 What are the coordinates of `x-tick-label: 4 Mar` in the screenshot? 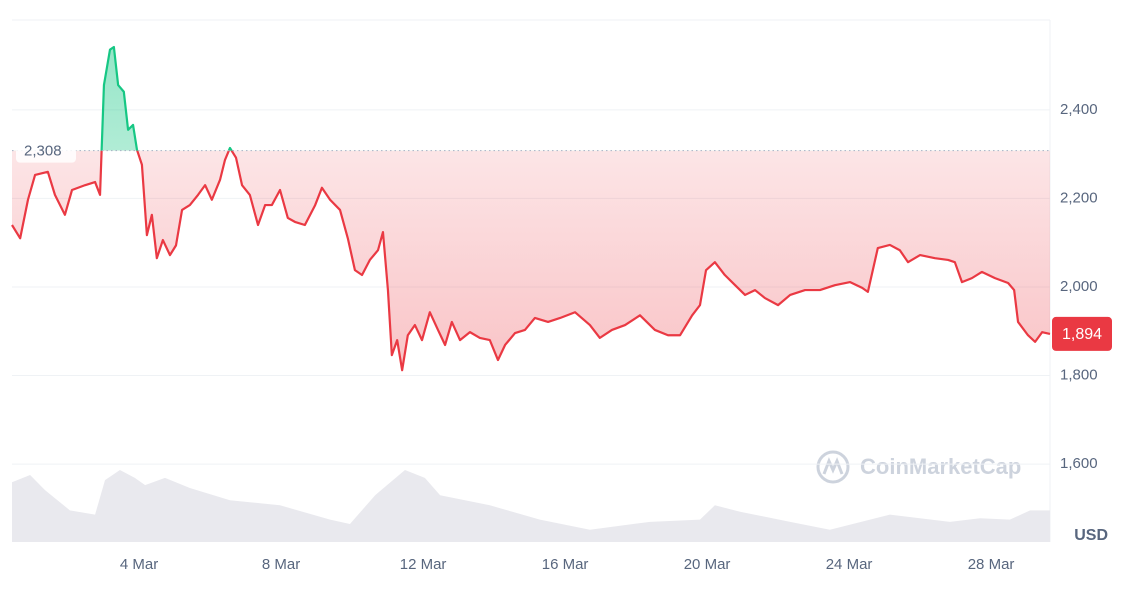 It's located at (139, 564).